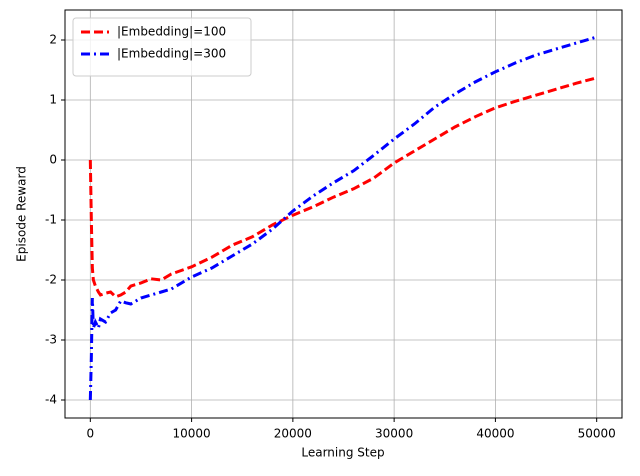  Describe the element at coordinates (90, 434) in the screenshot. I see `x-tick-label: 0` at that location.